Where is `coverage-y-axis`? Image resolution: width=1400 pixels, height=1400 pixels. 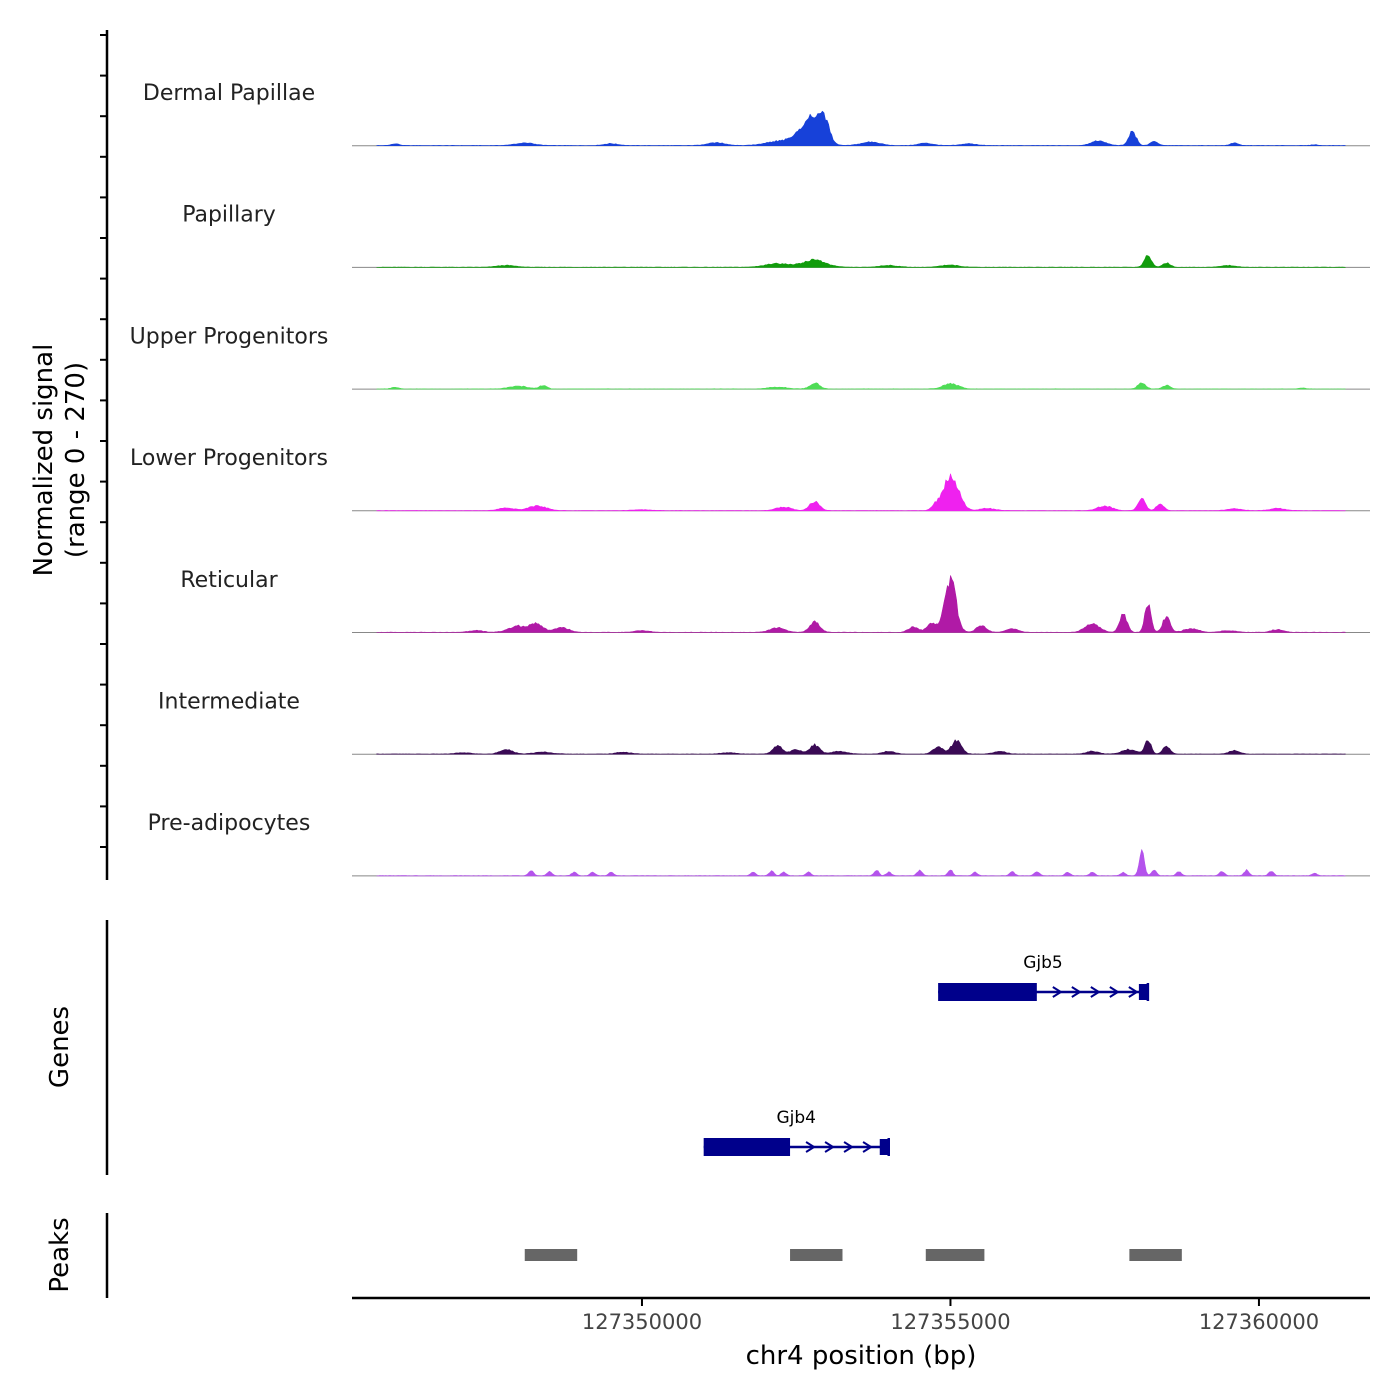 coverage-y-axis is located at coordinates (104, 455).